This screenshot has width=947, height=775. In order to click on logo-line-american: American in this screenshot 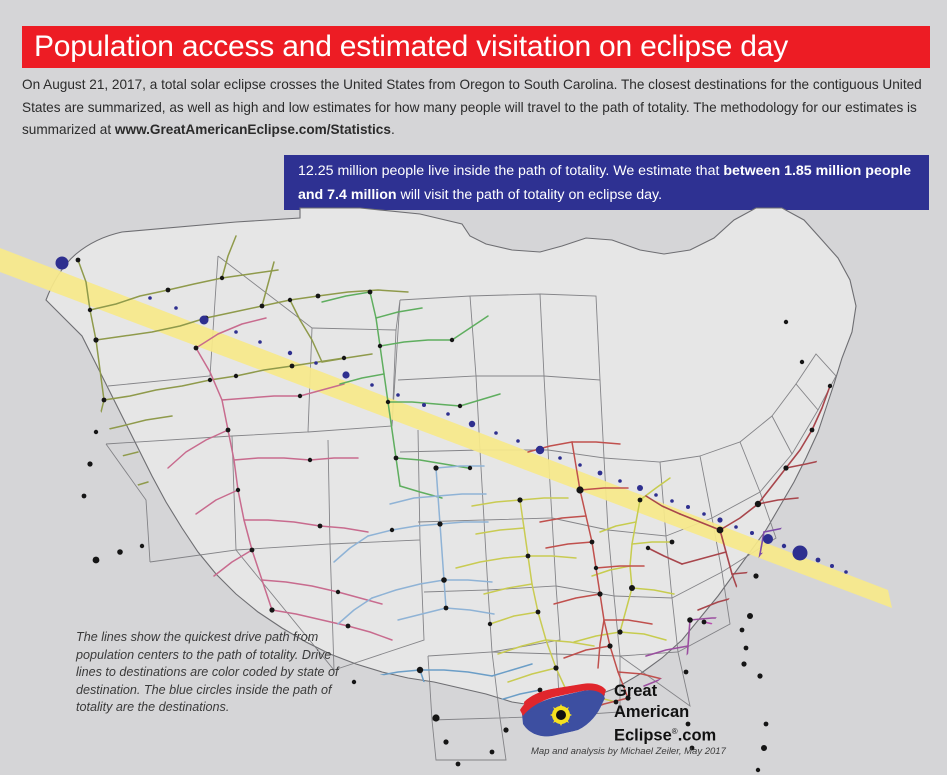, I will do `click(652, 711)`.